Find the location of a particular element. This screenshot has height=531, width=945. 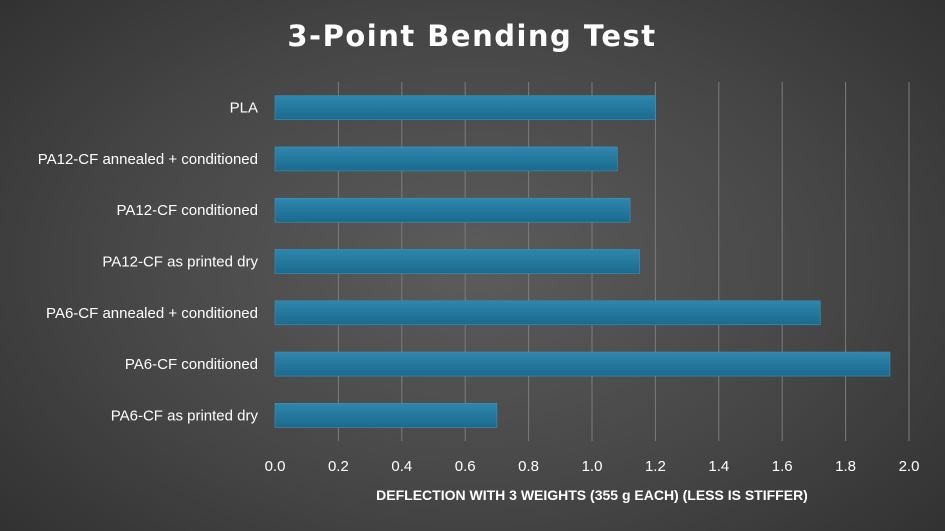

x-tick-label: 2.0 is located at coordinates (909, 466).